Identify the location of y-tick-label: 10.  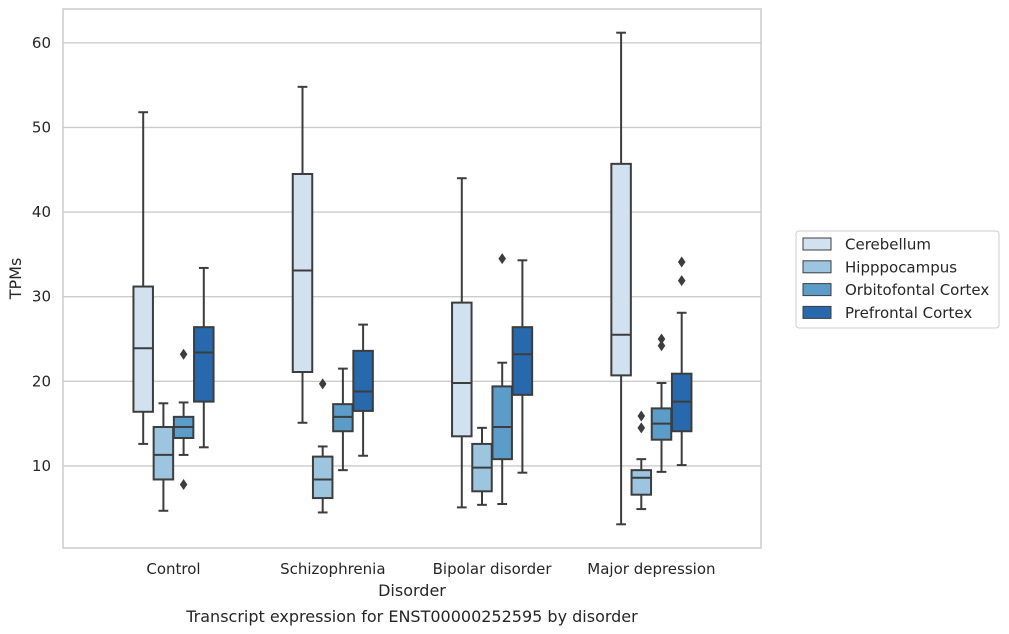
(41, 466).